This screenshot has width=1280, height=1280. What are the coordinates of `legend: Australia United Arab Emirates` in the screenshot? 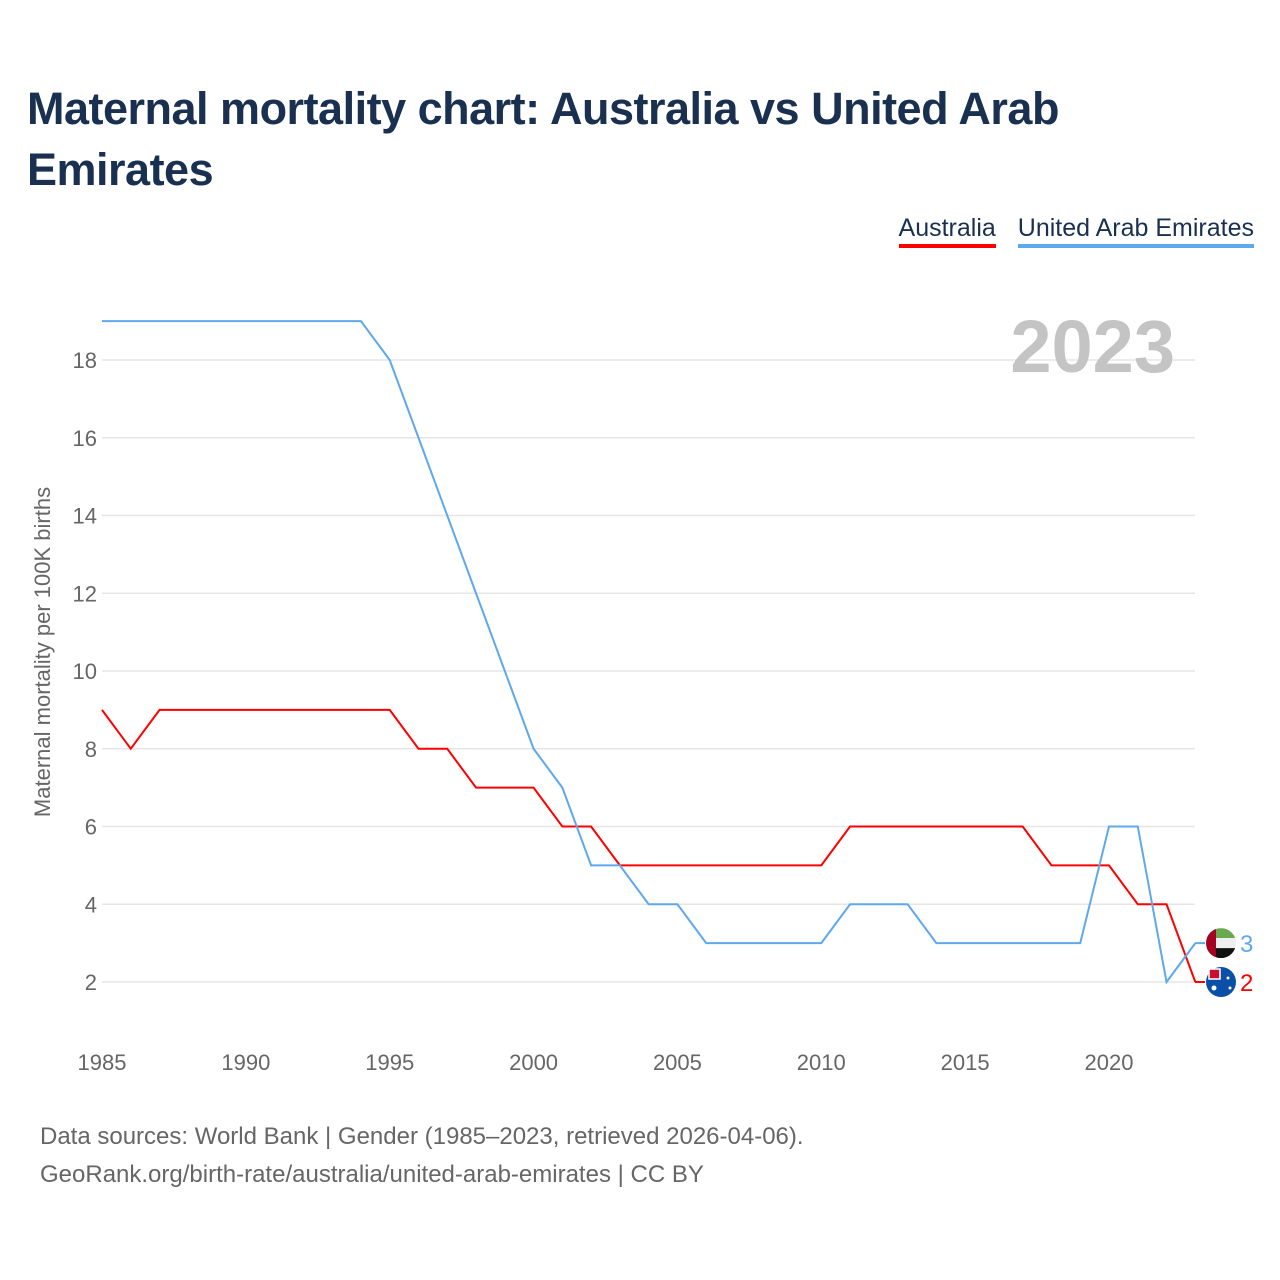 It's located at (1076, 231).